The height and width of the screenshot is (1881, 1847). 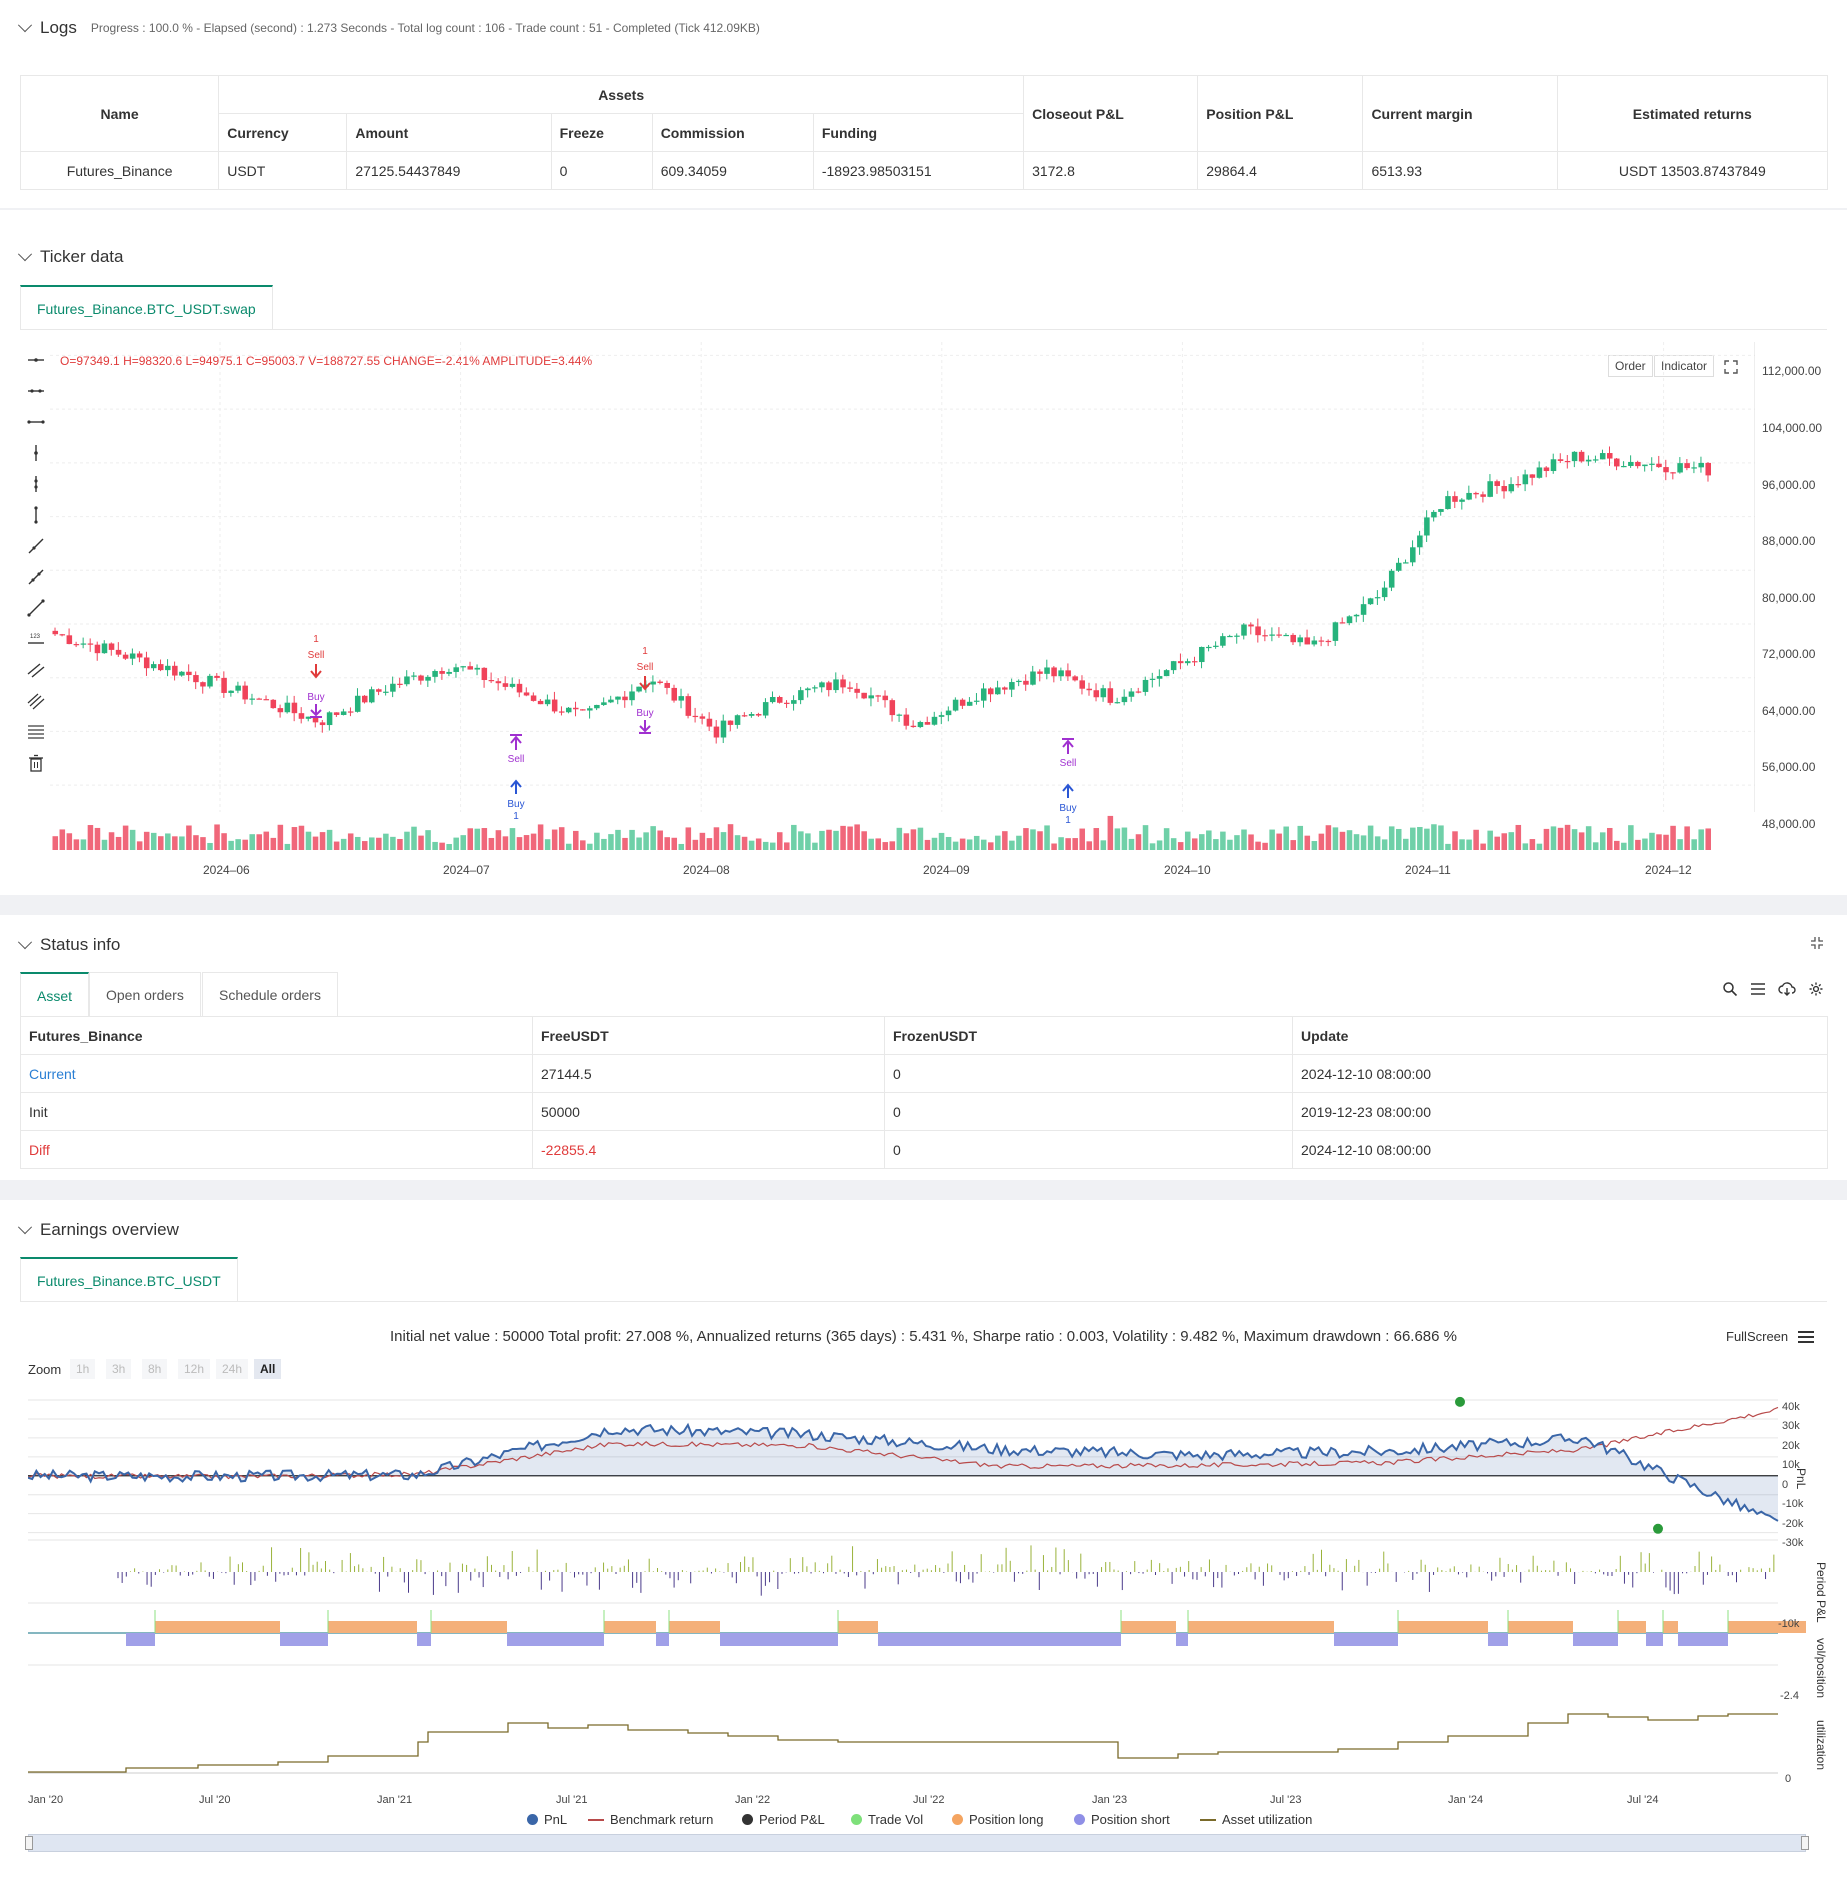 What do you see at coordinates (68, 945) in the screenshot?
I see `status-header: Status info` at bounding box center [68, 945].